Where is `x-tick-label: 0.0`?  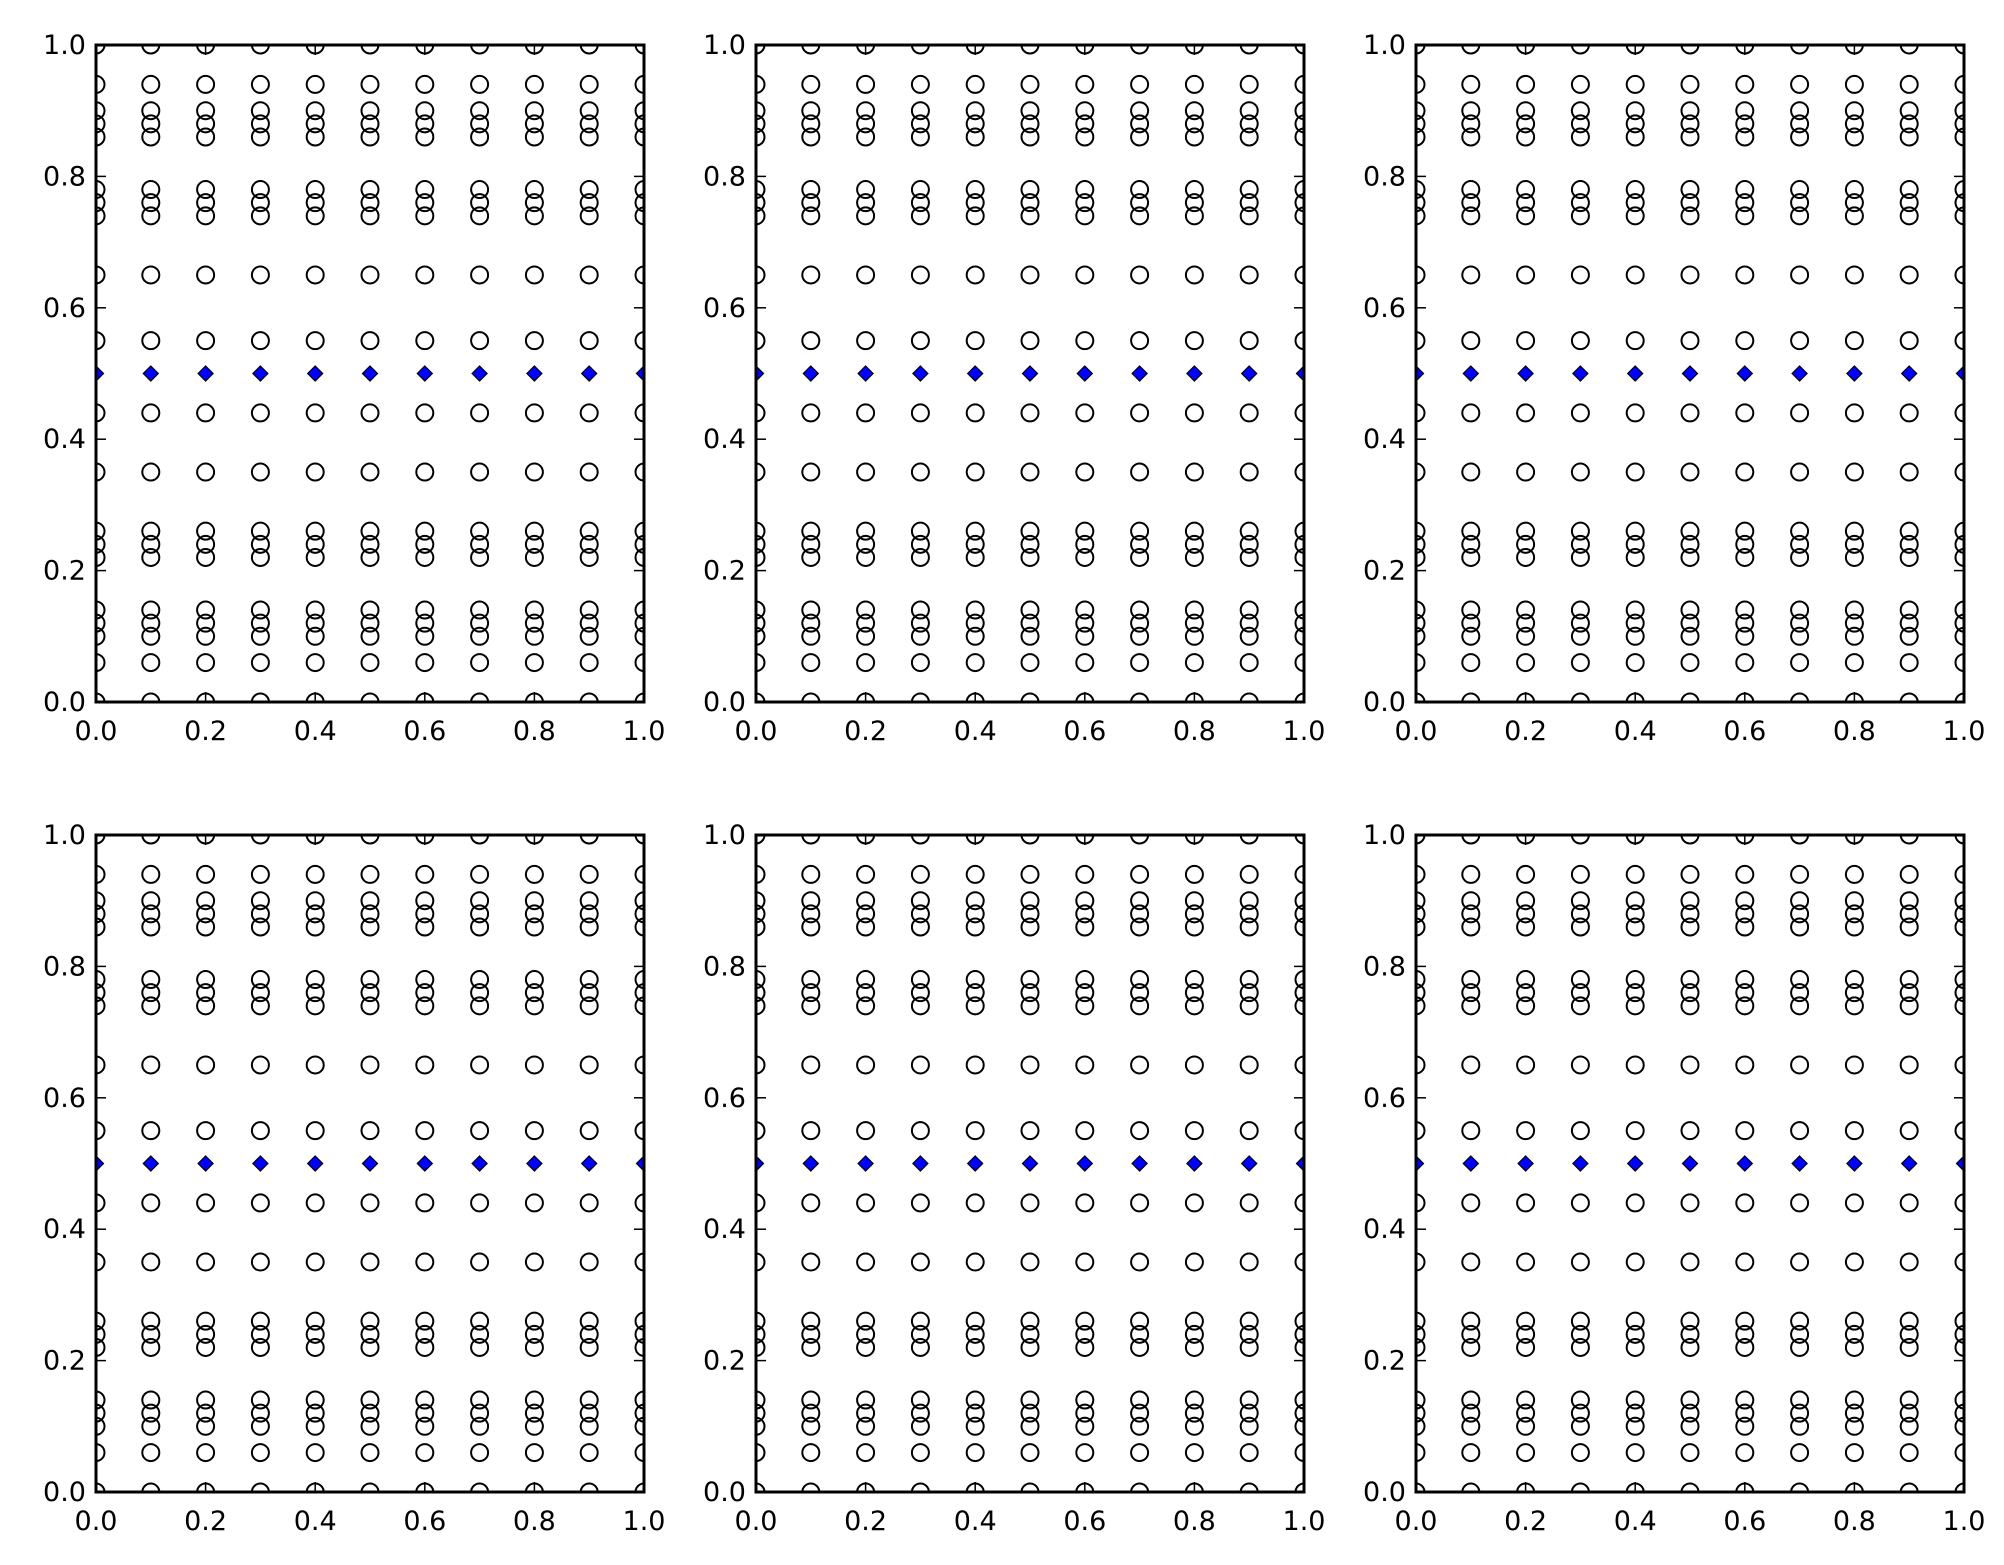
x-tick-label: 0.0 is located at coordinates (756, 731).